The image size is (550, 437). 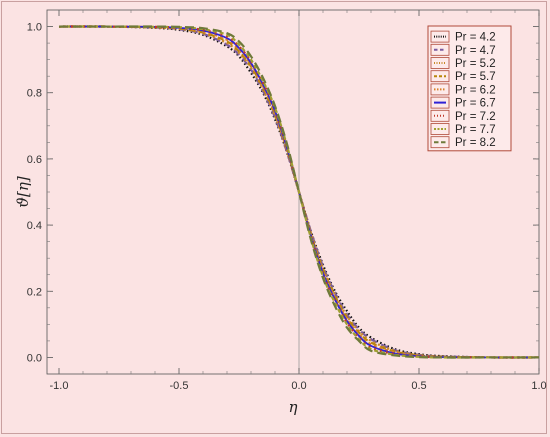 What do you see at coordinates (475, 38) in the screenshot?
I see `legend-label-1: Pr = 4.2` at bounding box center [475, 38].